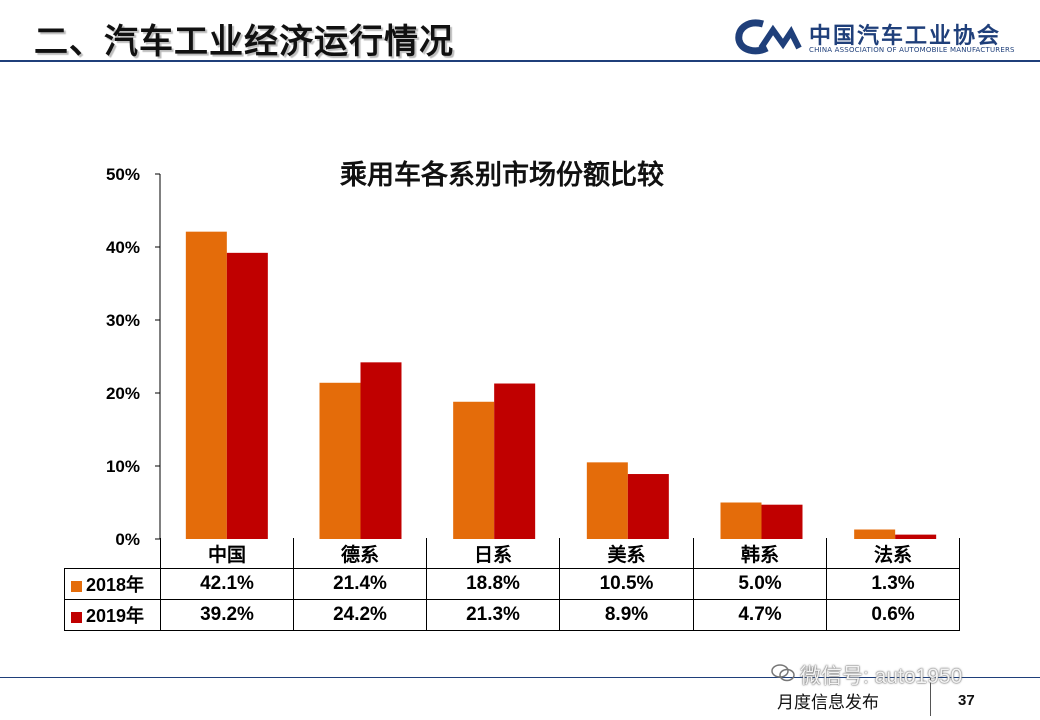 The image size is (1040, 720). Describe the element at coordinates (123, 320) in the screenshot. I see `y-tick-label: 30%` at that location.